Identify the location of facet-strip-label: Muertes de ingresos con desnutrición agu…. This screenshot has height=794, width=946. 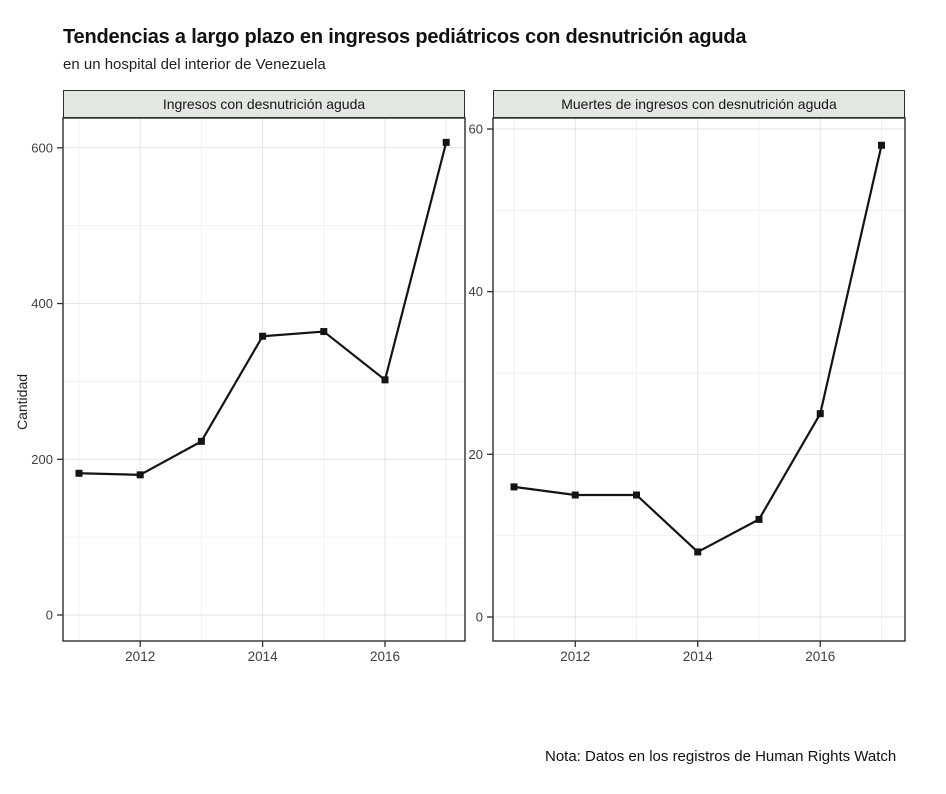
(699, 104).